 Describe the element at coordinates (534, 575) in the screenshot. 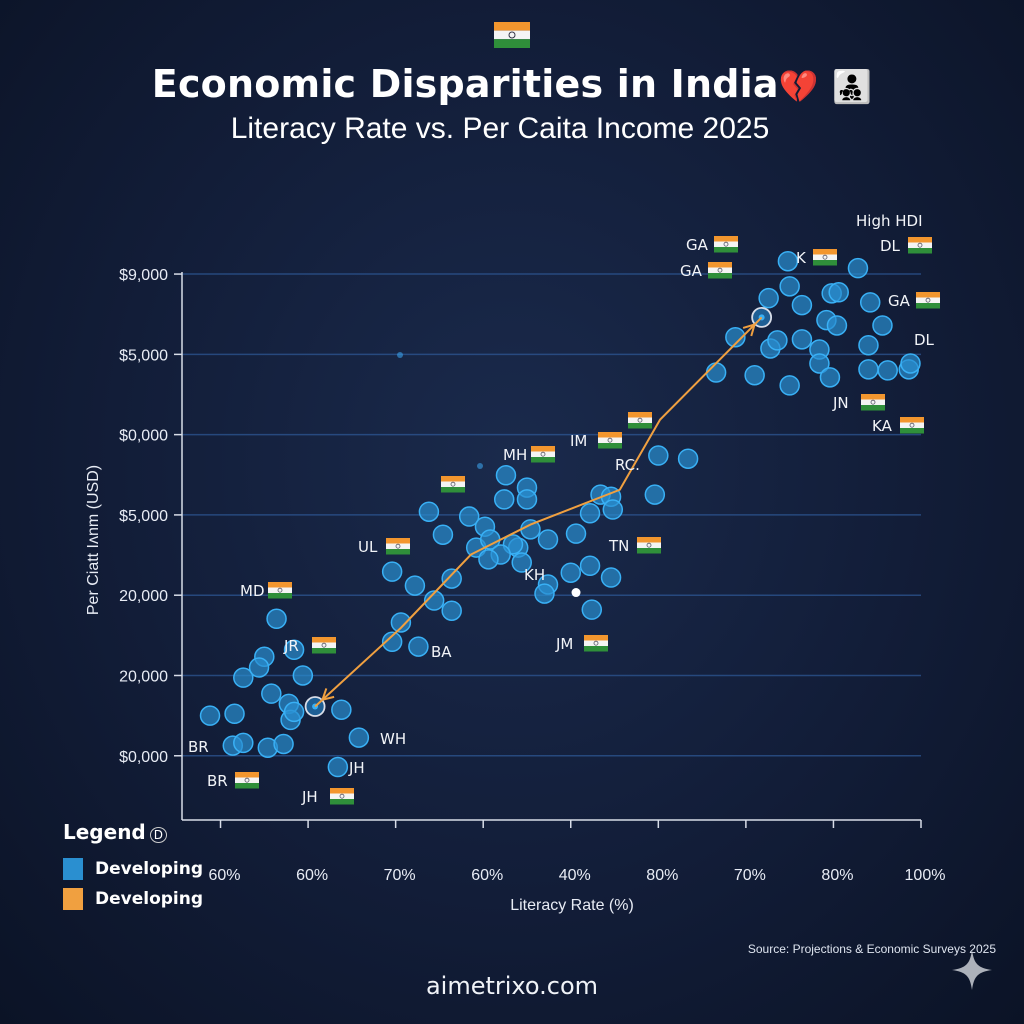

I see `annotation-label: KH` at that location.